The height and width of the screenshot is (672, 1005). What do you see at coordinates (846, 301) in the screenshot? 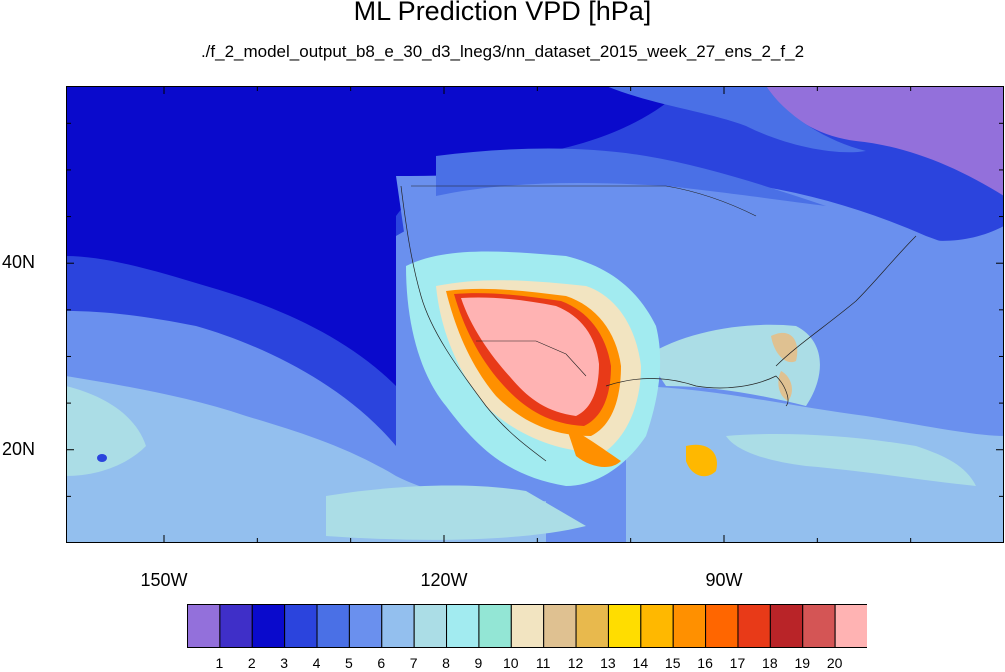
I see `coastline-east` at bounding box center [846, 301].